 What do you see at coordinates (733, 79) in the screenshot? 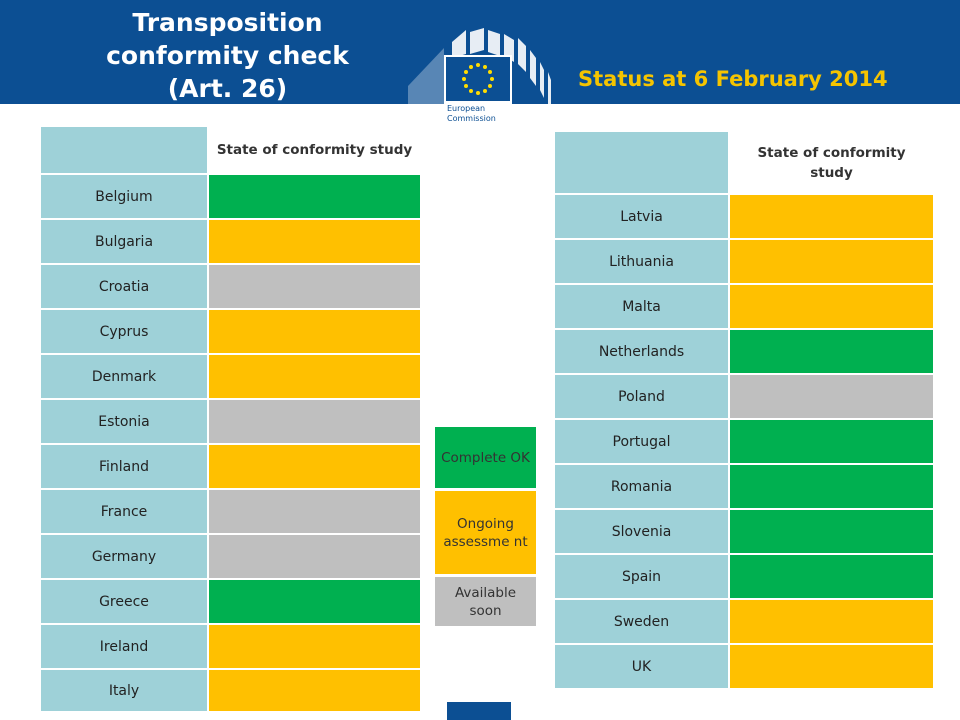
I see `status-date: Status at 6 February 2014` at bounding box center [733, 79].